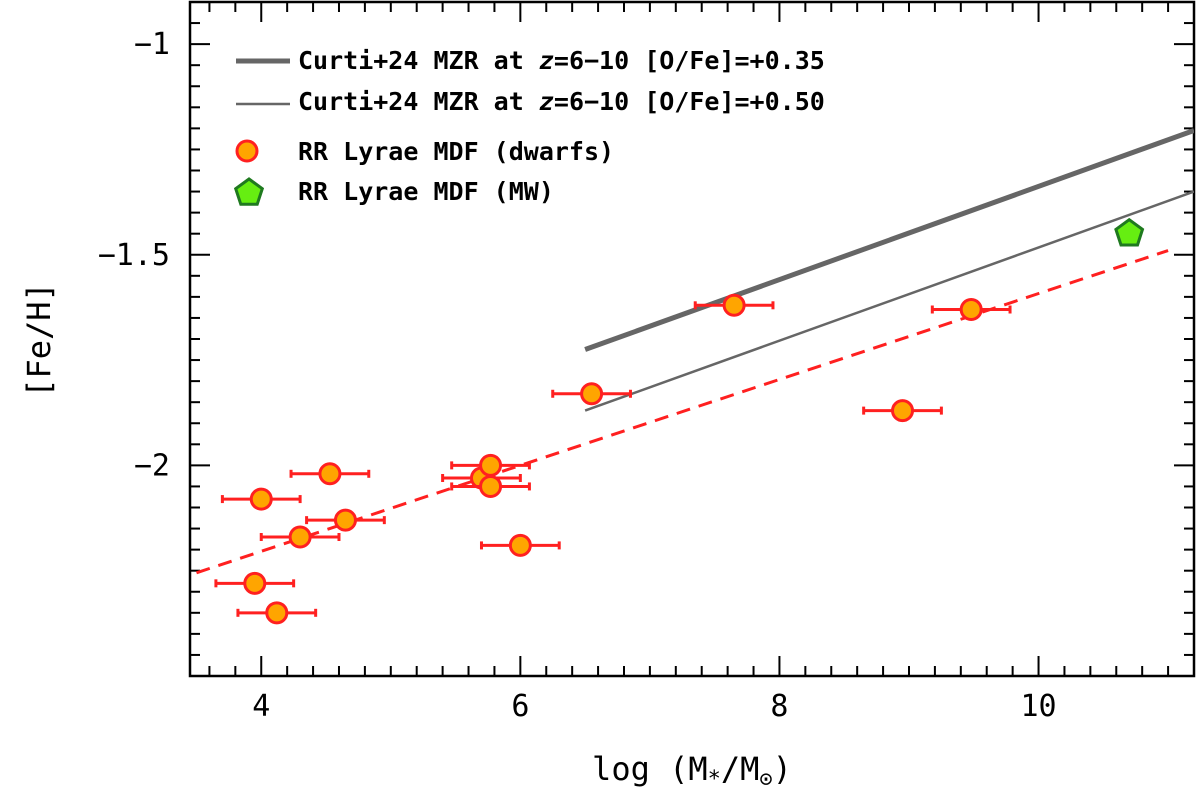 The width and height of the screenshot is (1200, 794). What do you see at coordinates (261, 706) in the screenshot?
I see `x-tick-label: 4` at bounding box center [261, 706].